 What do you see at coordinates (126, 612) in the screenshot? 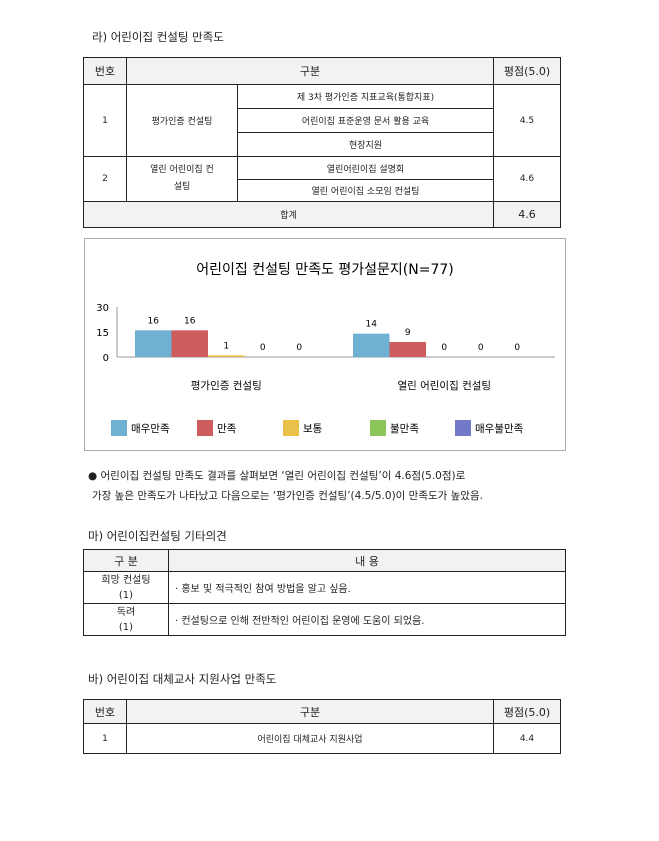
I see `opinion-category: 독려` at bounding box center [126, 612].